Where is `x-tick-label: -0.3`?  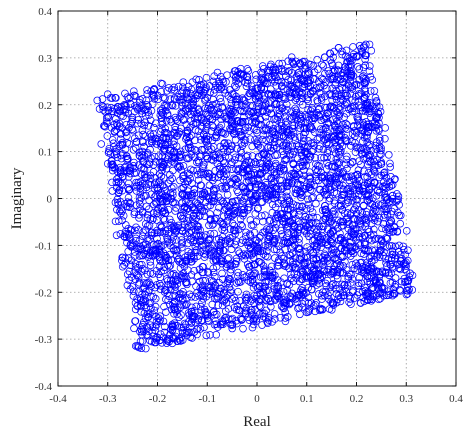
x-tick-label: -0.3 is located at coordinates (108, 399).